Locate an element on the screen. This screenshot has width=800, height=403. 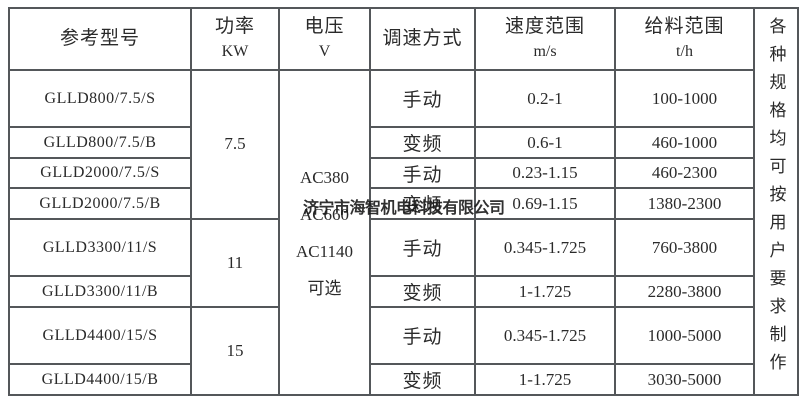
voltage-option: AC660 is located at coordinates (324, 214).